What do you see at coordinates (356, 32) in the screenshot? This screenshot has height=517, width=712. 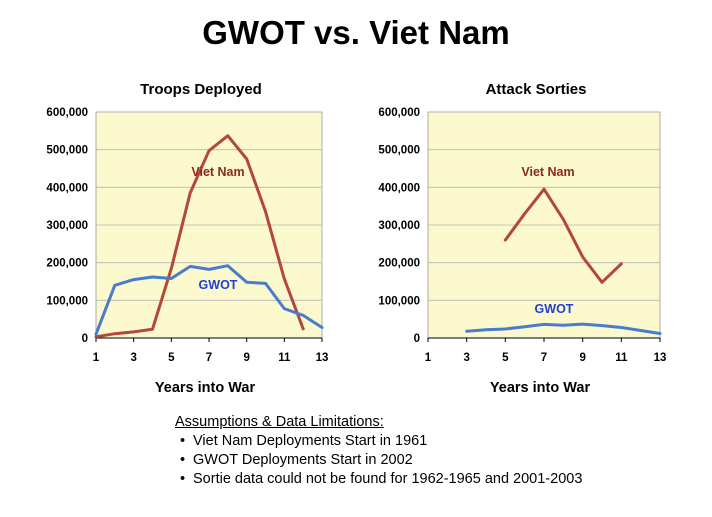 I see `page-title: GWOT vs. Viet Nam` at bounding box center [356, 32].